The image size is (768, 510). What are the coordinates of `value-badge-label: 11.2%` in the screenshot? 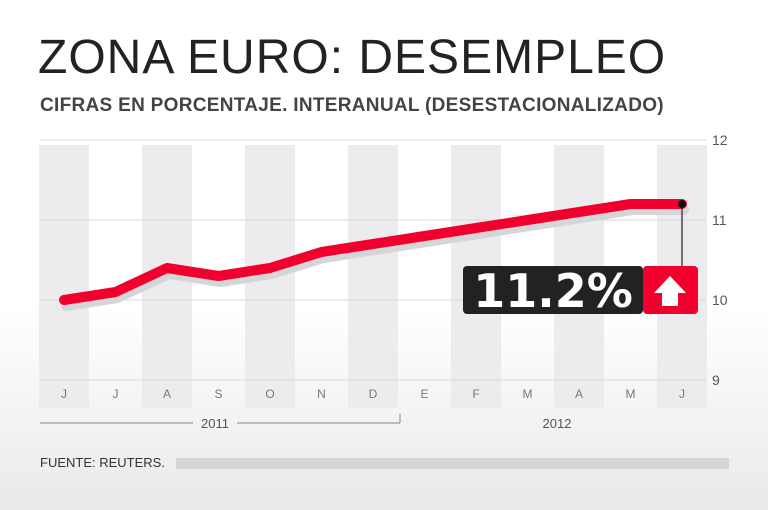 It's located at (553, 291).